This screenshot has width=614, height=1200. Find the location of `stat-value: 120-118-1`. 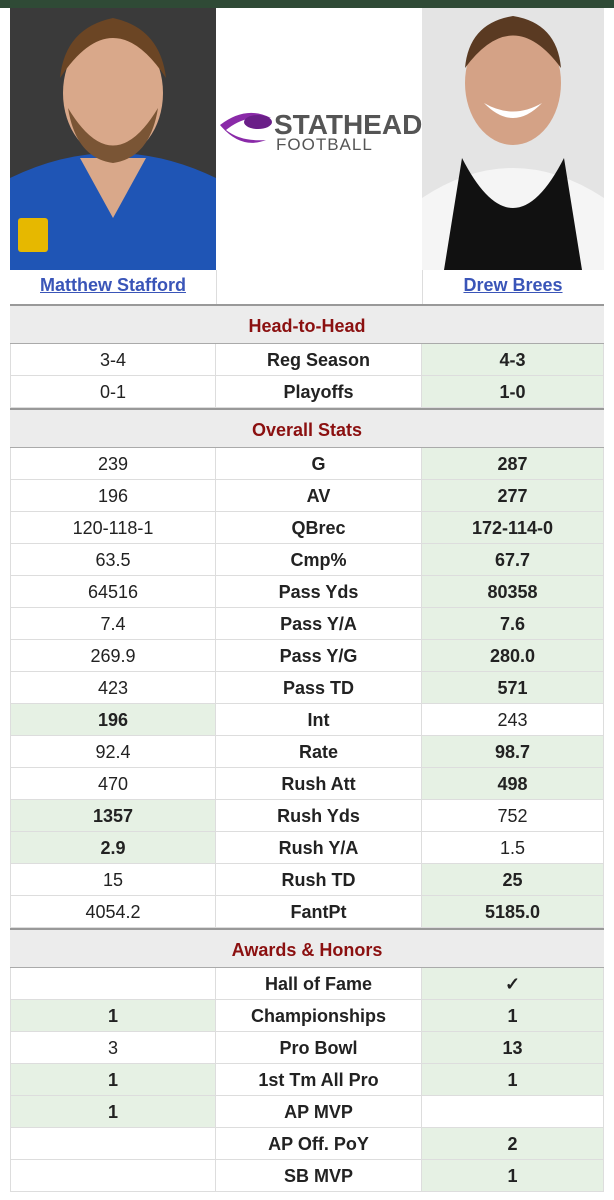

stat-value: 120-118-1 is located at coordinates (113, 528).